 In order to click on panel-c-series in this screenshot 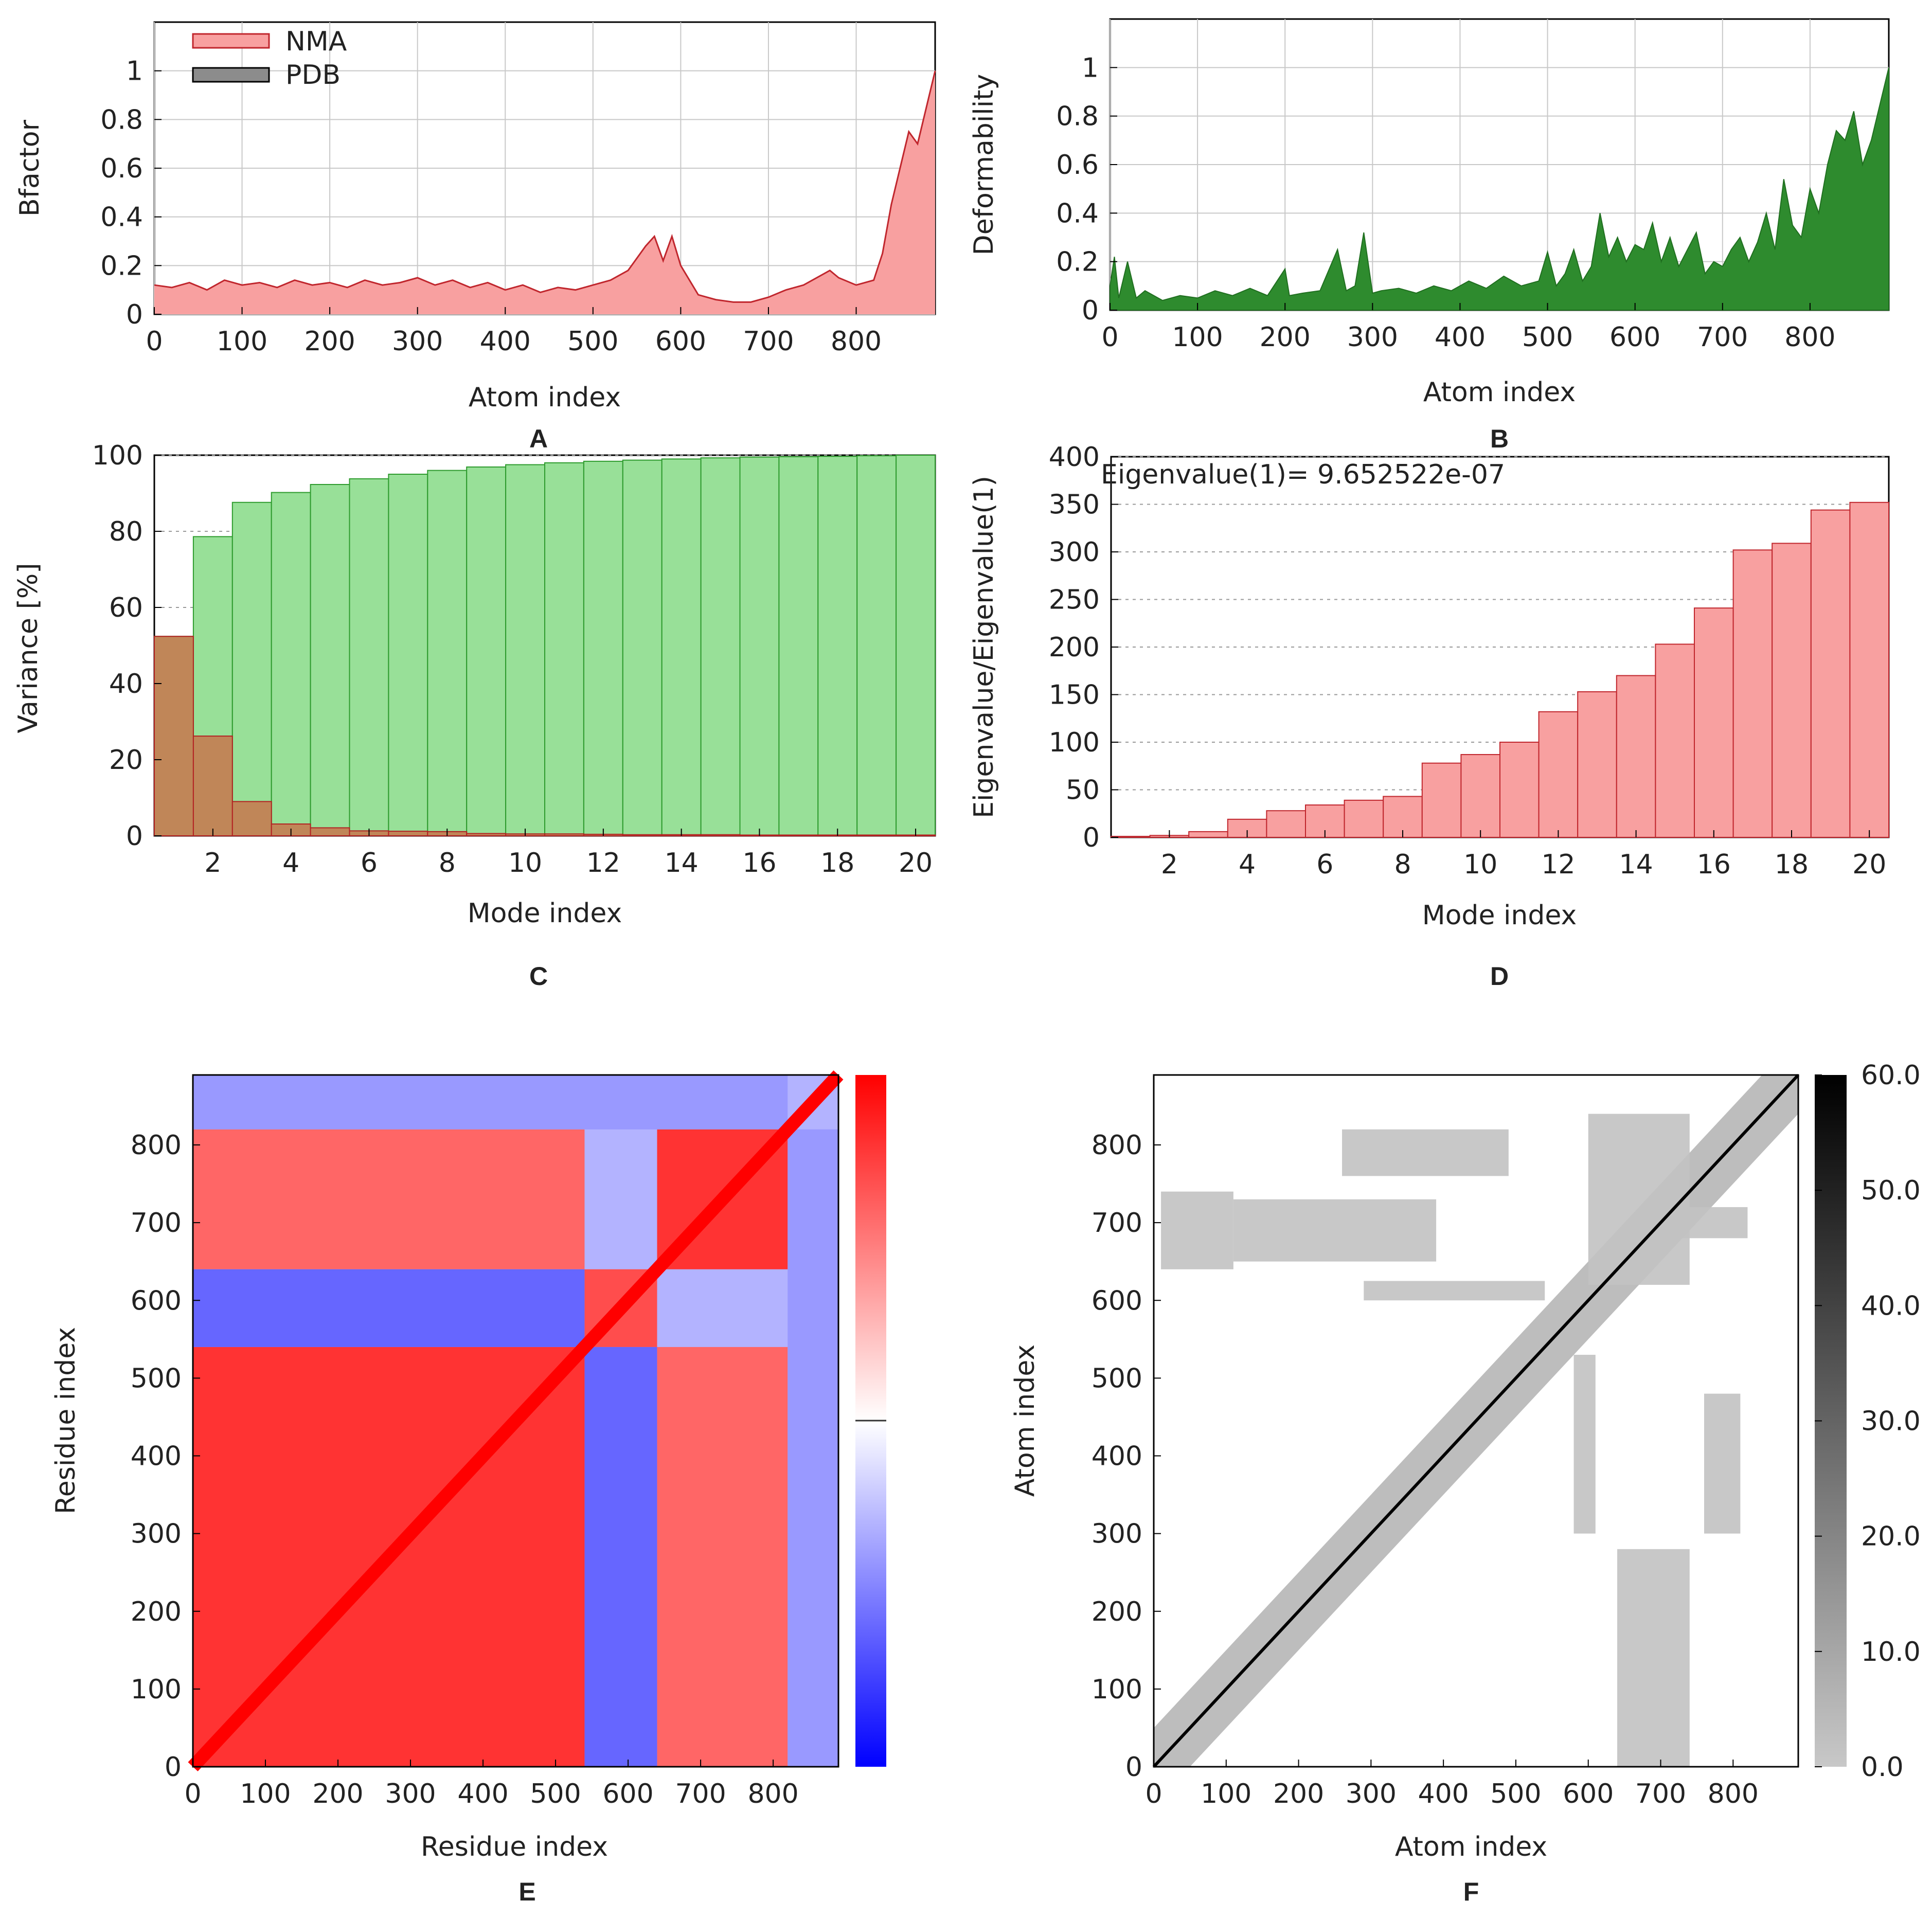, I will do `click(545, 646)`.